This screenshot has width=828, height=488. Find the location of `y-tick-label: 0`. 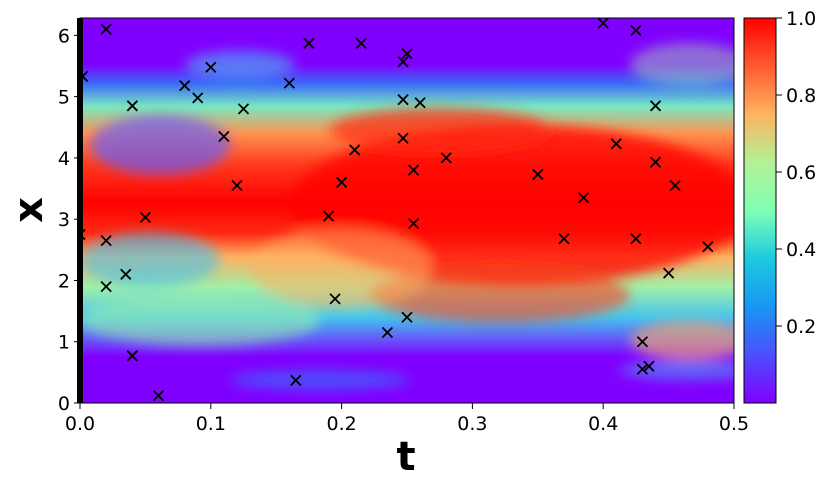

y-tick-label: 0 is located at coordinates (64, 404).